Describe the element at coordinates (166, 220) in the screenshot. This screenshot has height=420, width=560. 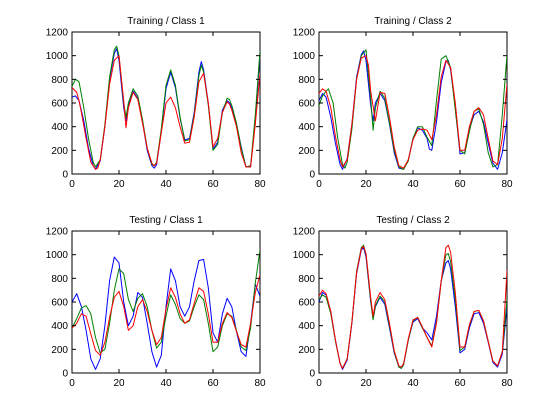
I see `chart-title: Testing / Class 1` at that location.